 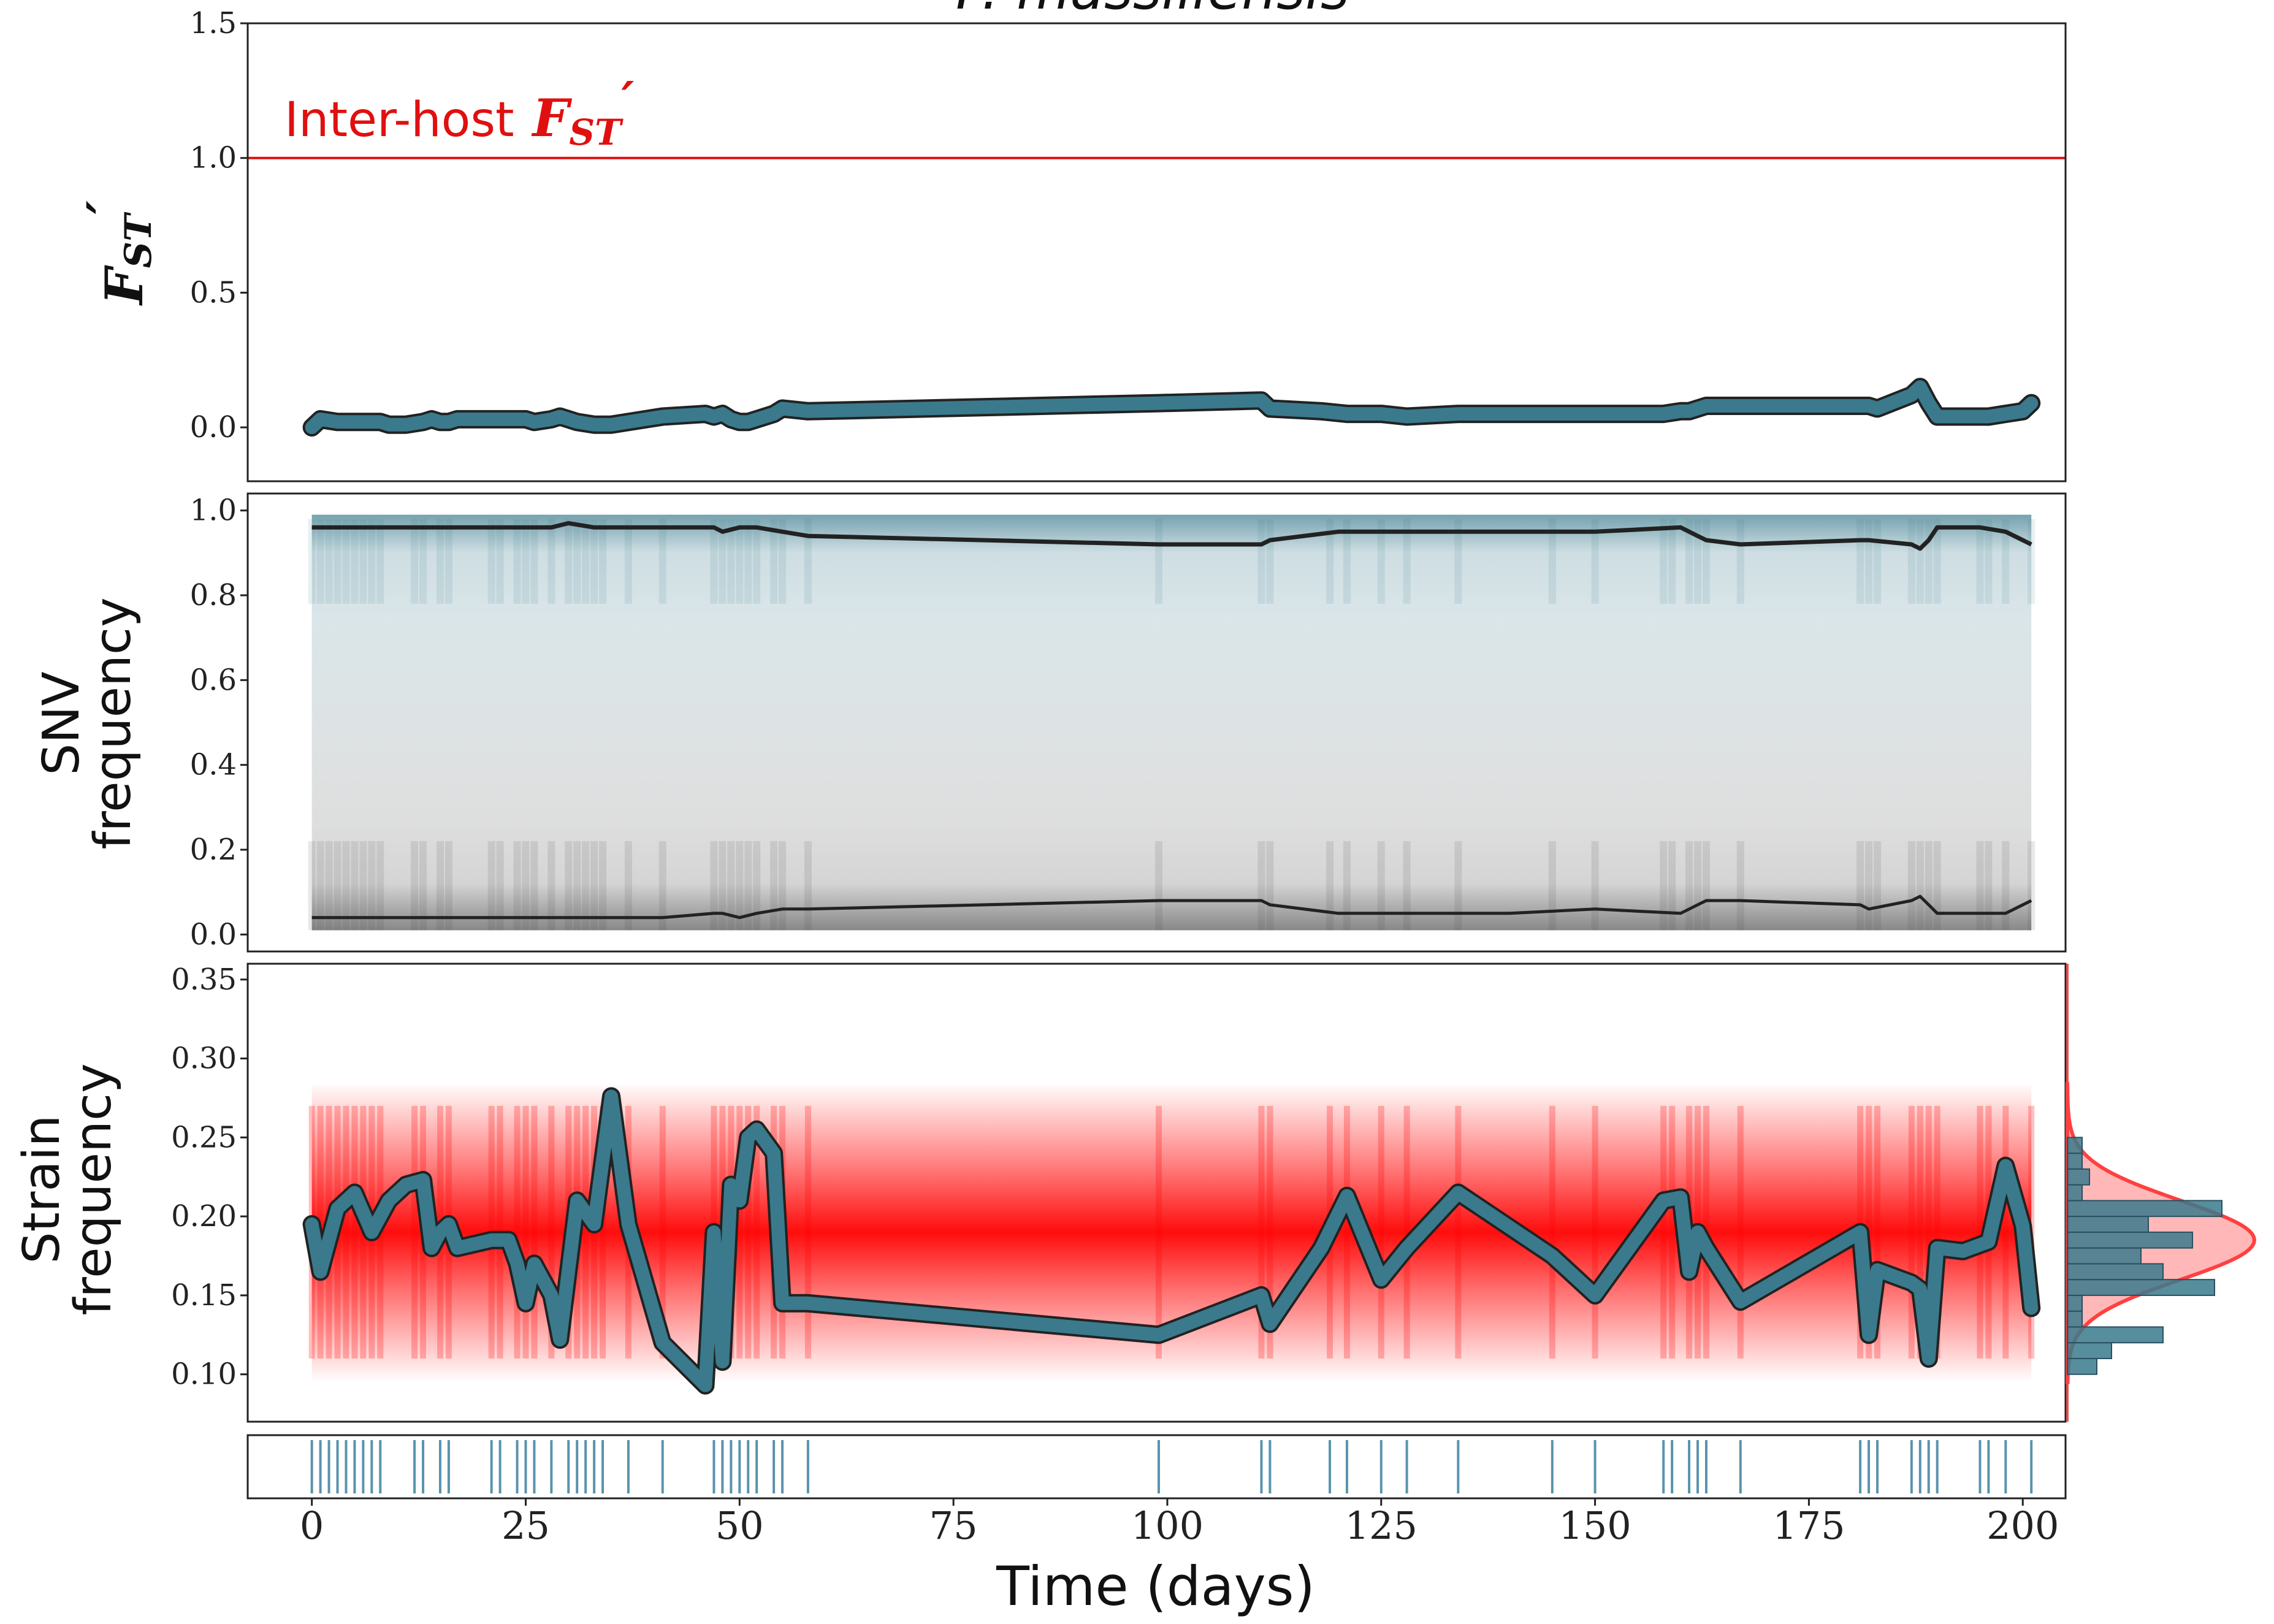 What do you see at coordinates (213, 158) in the screenshot?
I see `fst-ytick-label-2: 1.0` at bounding box center [213, 158].